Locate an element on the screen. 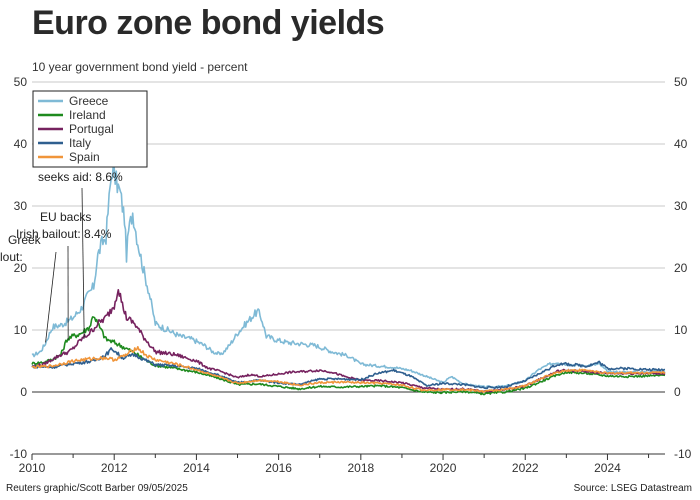 The height and width of the screenshot is (500, 700). y-tick-label-left: 20 is located at coordinates (21, 268).